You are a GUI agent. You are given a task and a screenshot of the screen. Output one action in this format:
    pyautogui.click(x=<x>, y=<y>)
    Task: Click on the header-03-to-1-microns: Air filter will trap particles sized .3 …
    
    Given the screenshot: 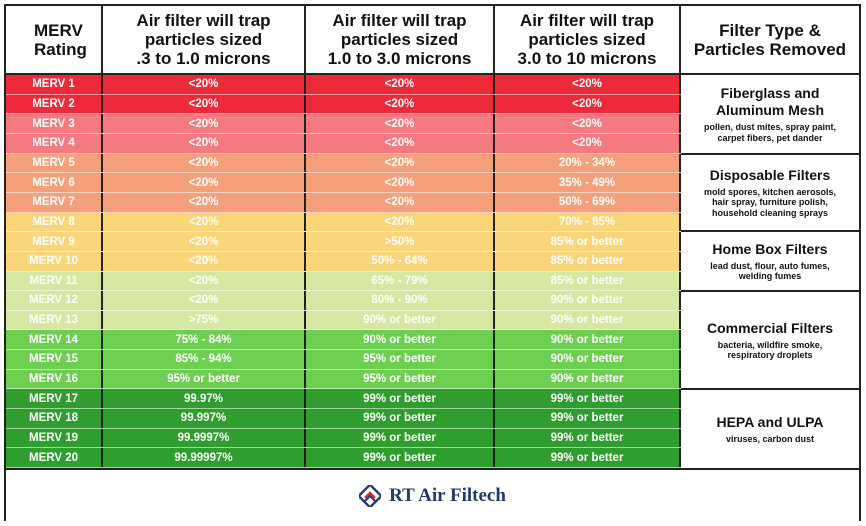 What is the action you would take?
    pyautogui.click(x=204, y=40)
    